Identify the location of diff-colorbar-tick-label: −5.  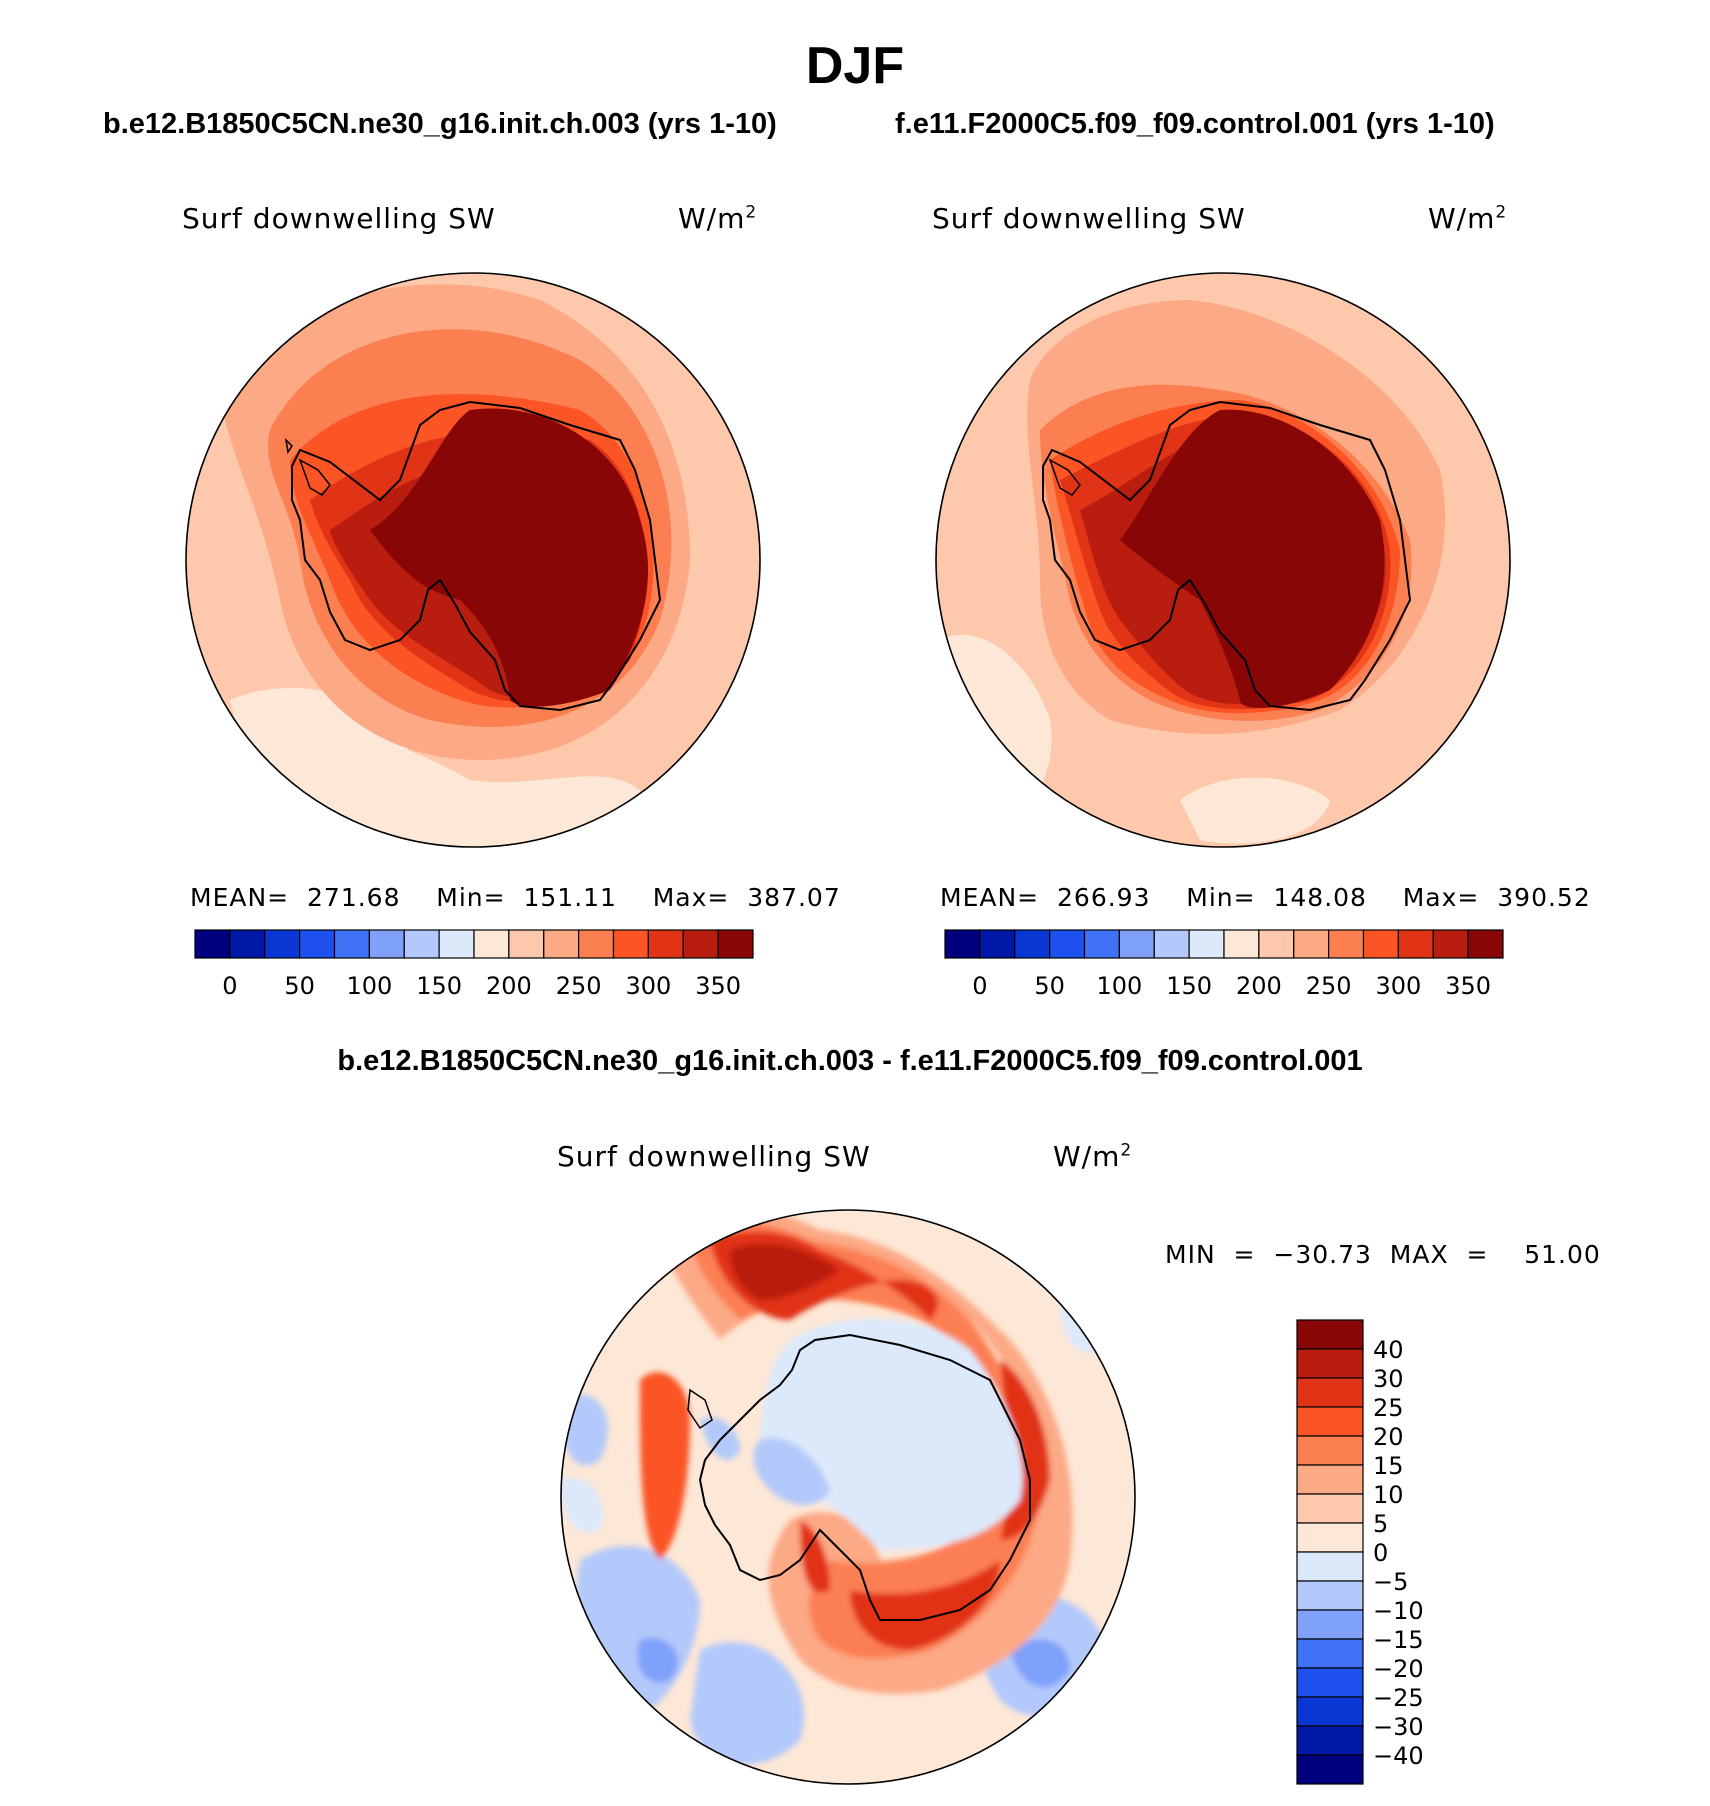
(1390, 1582).